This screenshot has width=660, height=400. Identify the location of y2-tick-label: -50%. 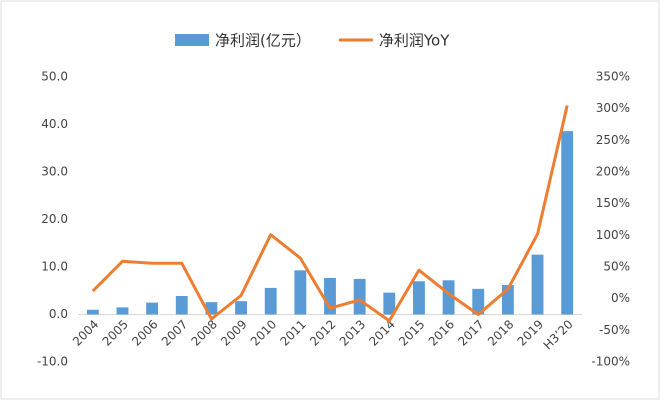
(614, 330).